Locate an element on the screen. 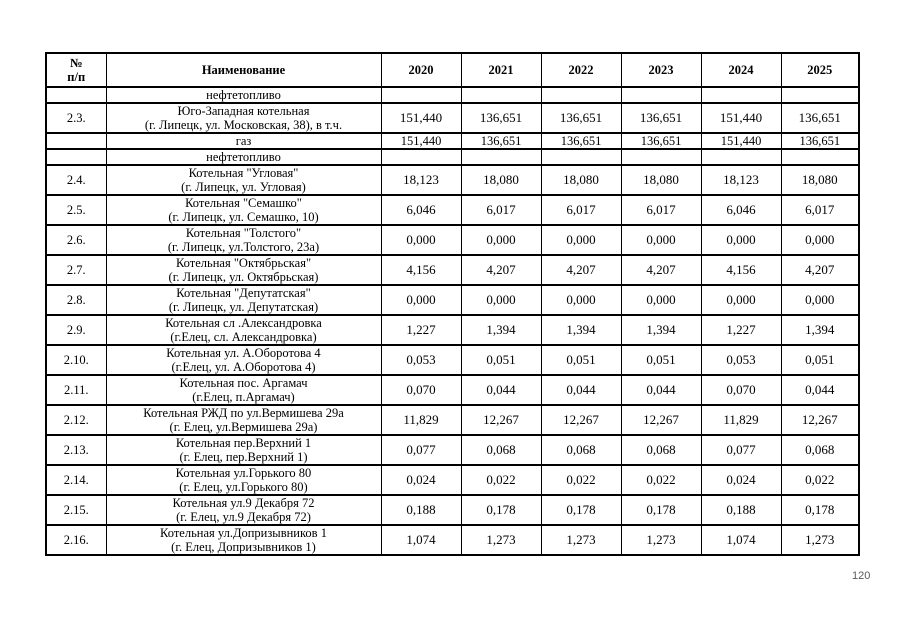  name-line: Котельная пос. Аргамач is located at coordinates (243, 383).